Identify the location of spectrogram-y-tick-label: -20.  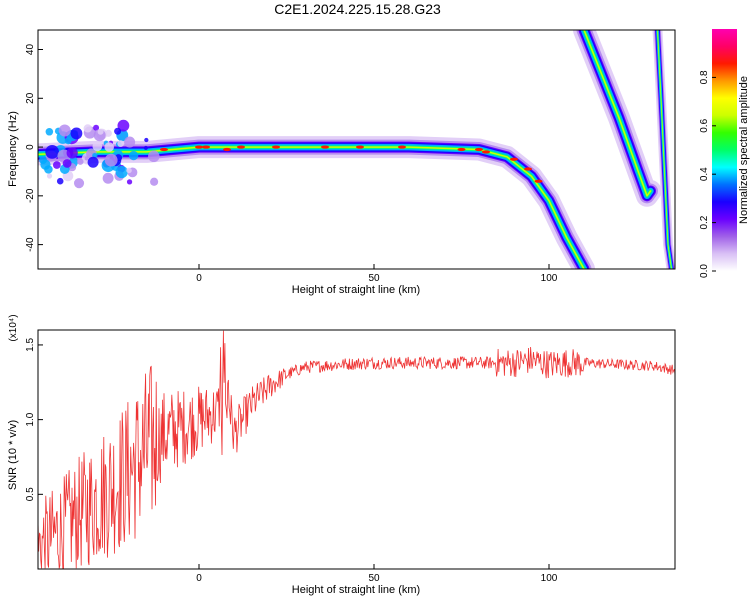
(30, 195).